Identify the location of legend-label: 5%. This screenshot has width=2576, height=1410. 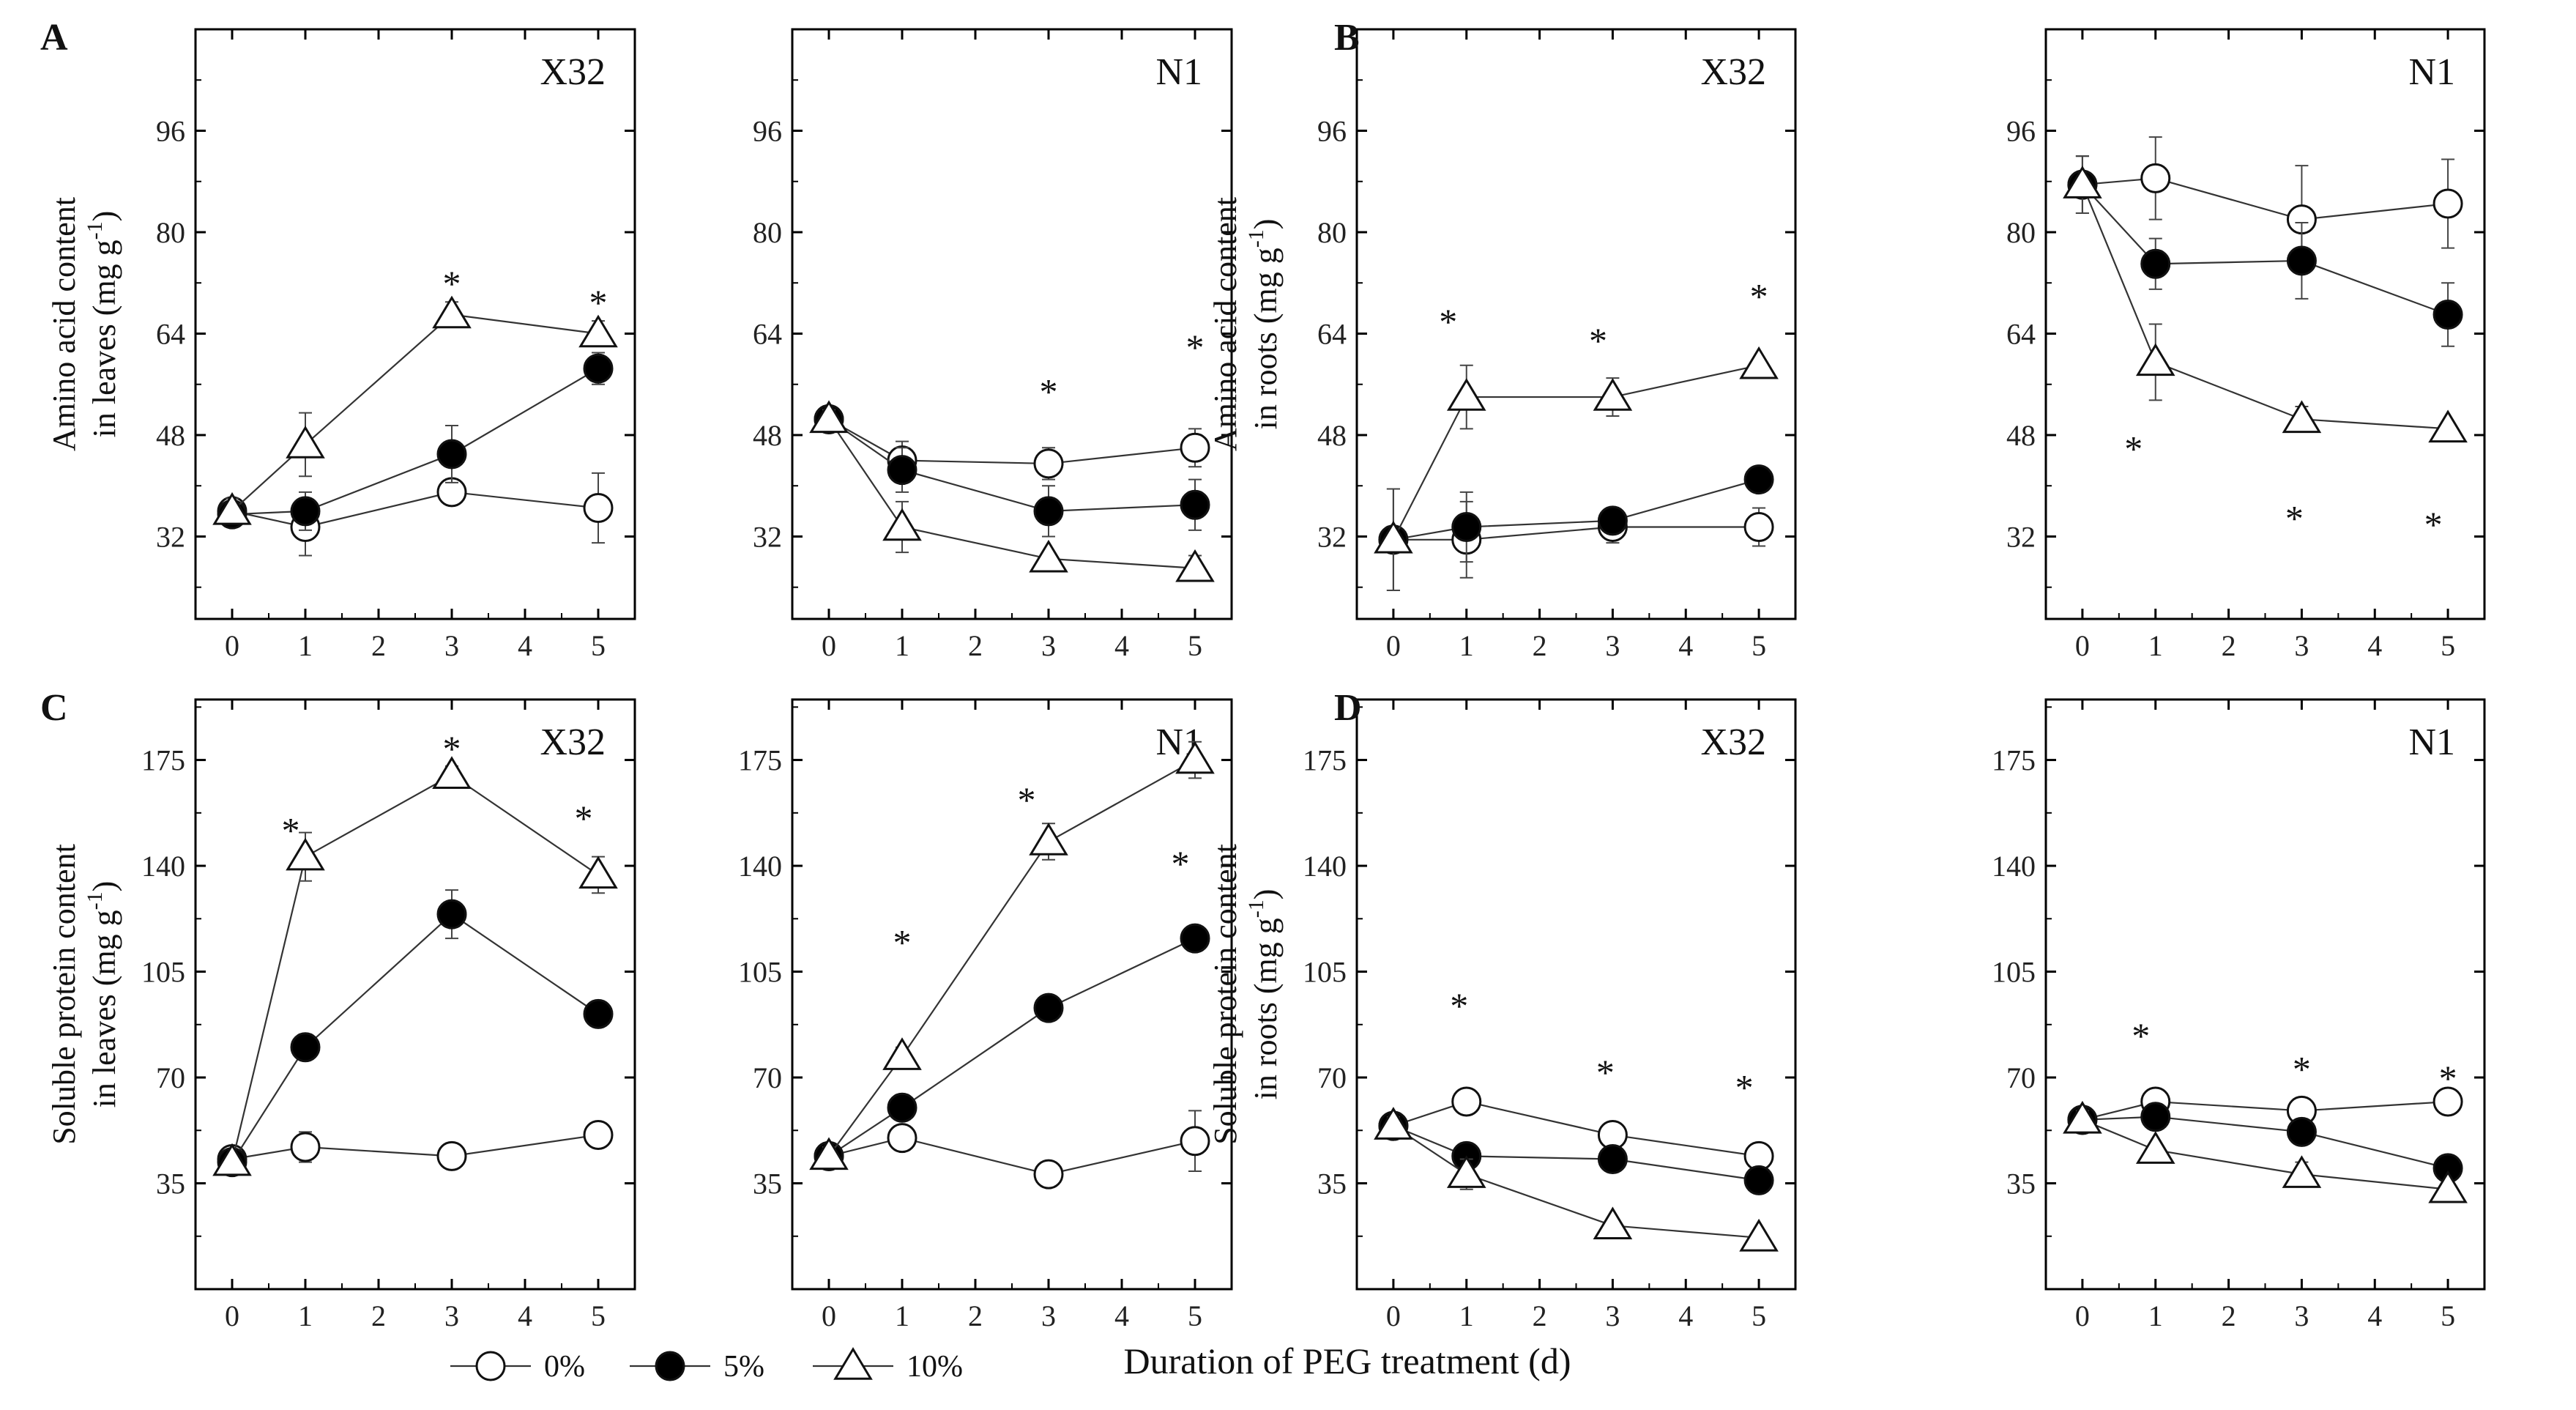
(743, 1367).